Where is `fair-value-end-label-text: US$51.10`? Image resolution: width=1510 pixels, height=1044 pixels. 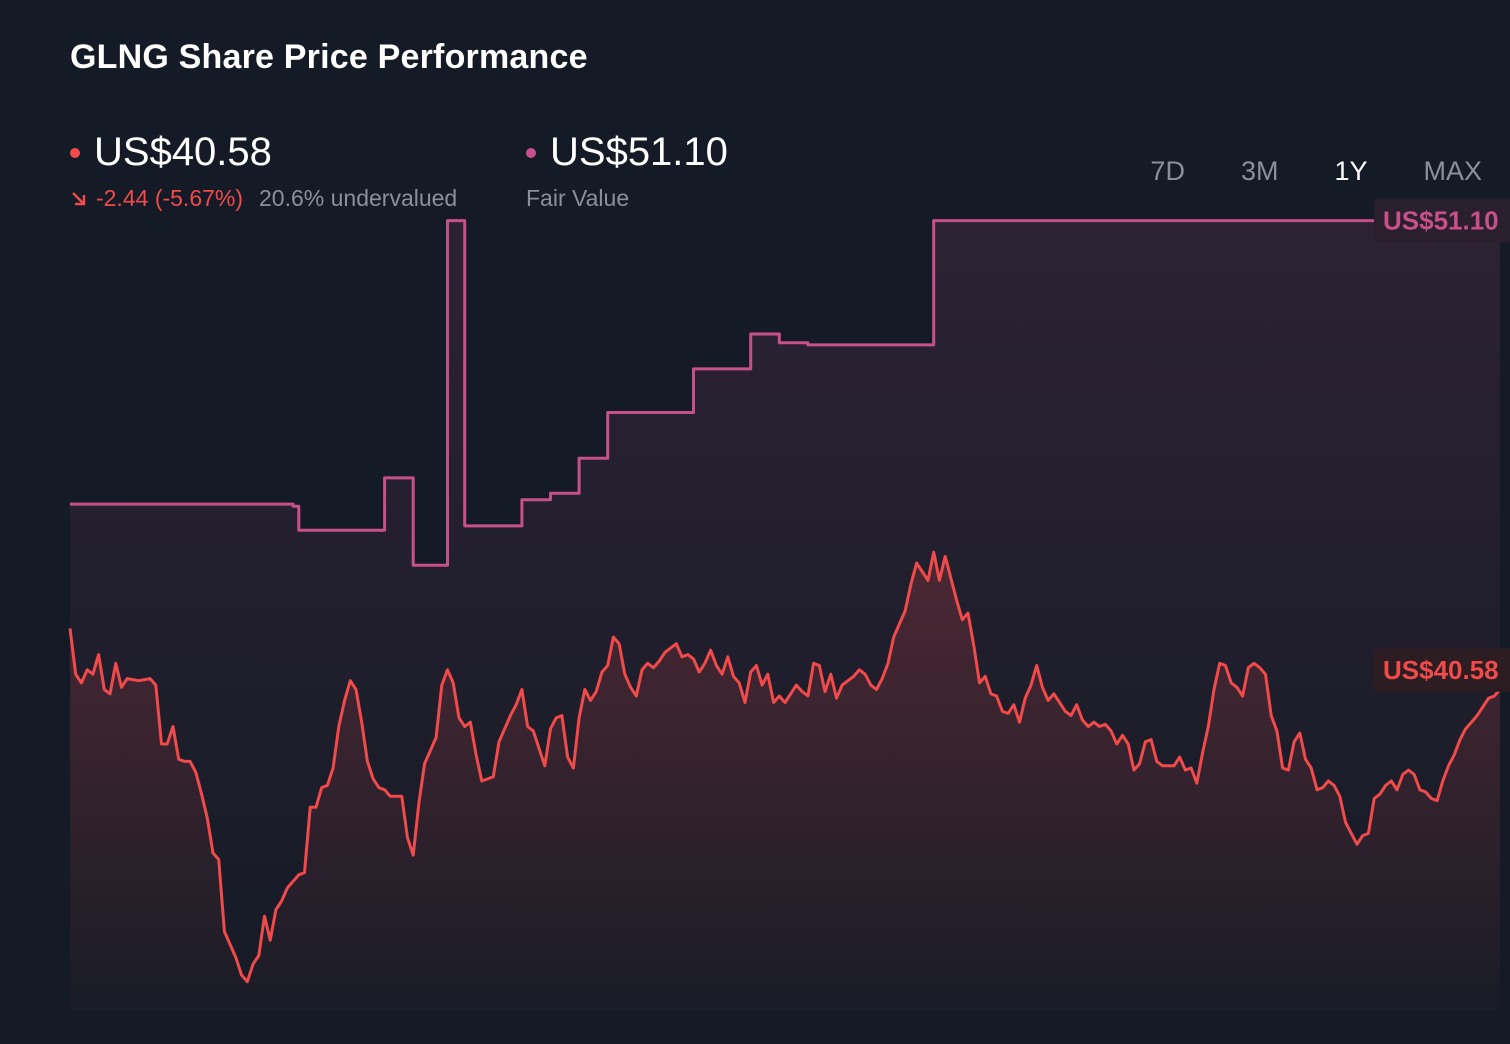 fair-value-end-label-text: US$51.10 is located at coordinates (1441, 221).